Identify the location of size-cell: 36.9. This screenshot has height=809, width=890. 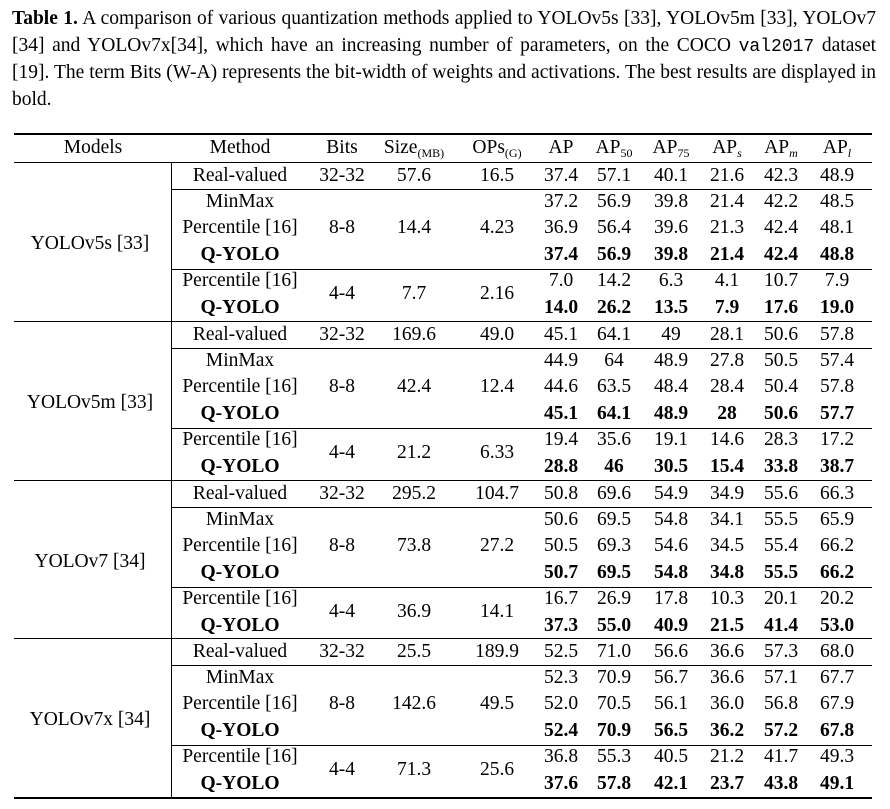
(414, 612).